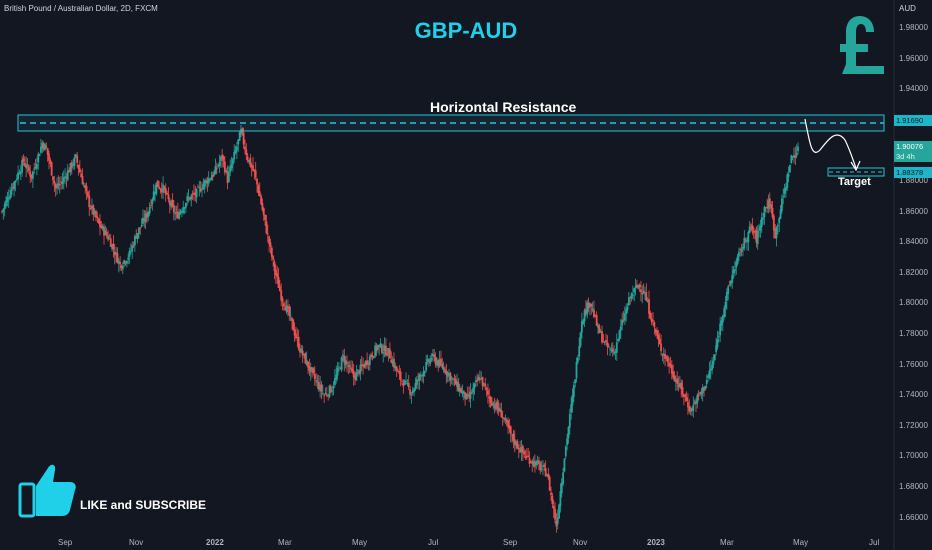  What do you see at coordinates (913, 303) in the screenshot?
I see `y-tick-label: 1.80000` at bounding box center [913, 303].